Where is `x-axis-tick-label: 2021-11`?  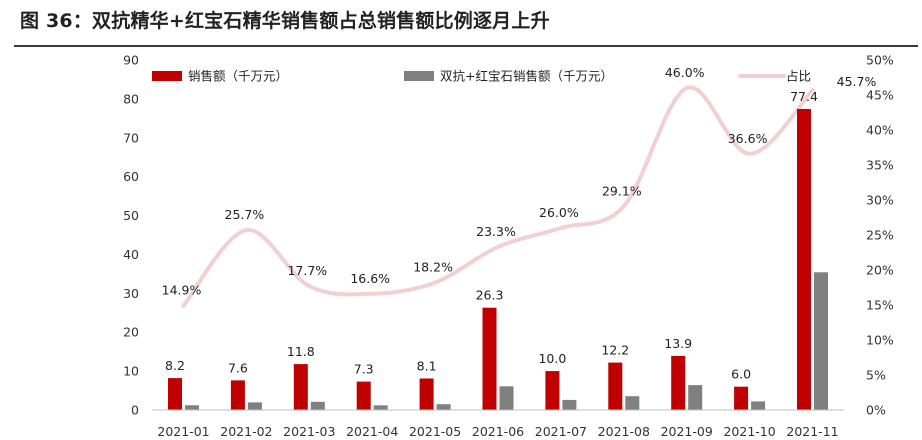 x-axis-tick-label: 2021-11 is located at coordinates (812, 431).